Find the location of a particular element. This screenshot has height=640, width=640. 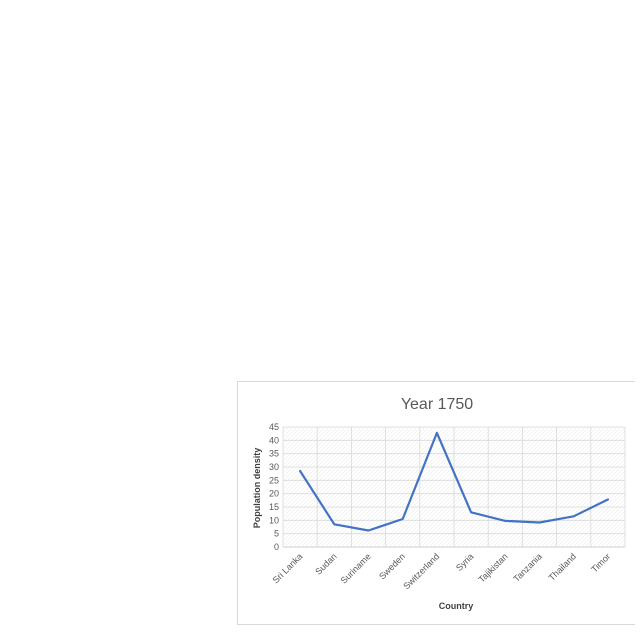

y-tick-label: 40 is located at coordinates (274, 440).